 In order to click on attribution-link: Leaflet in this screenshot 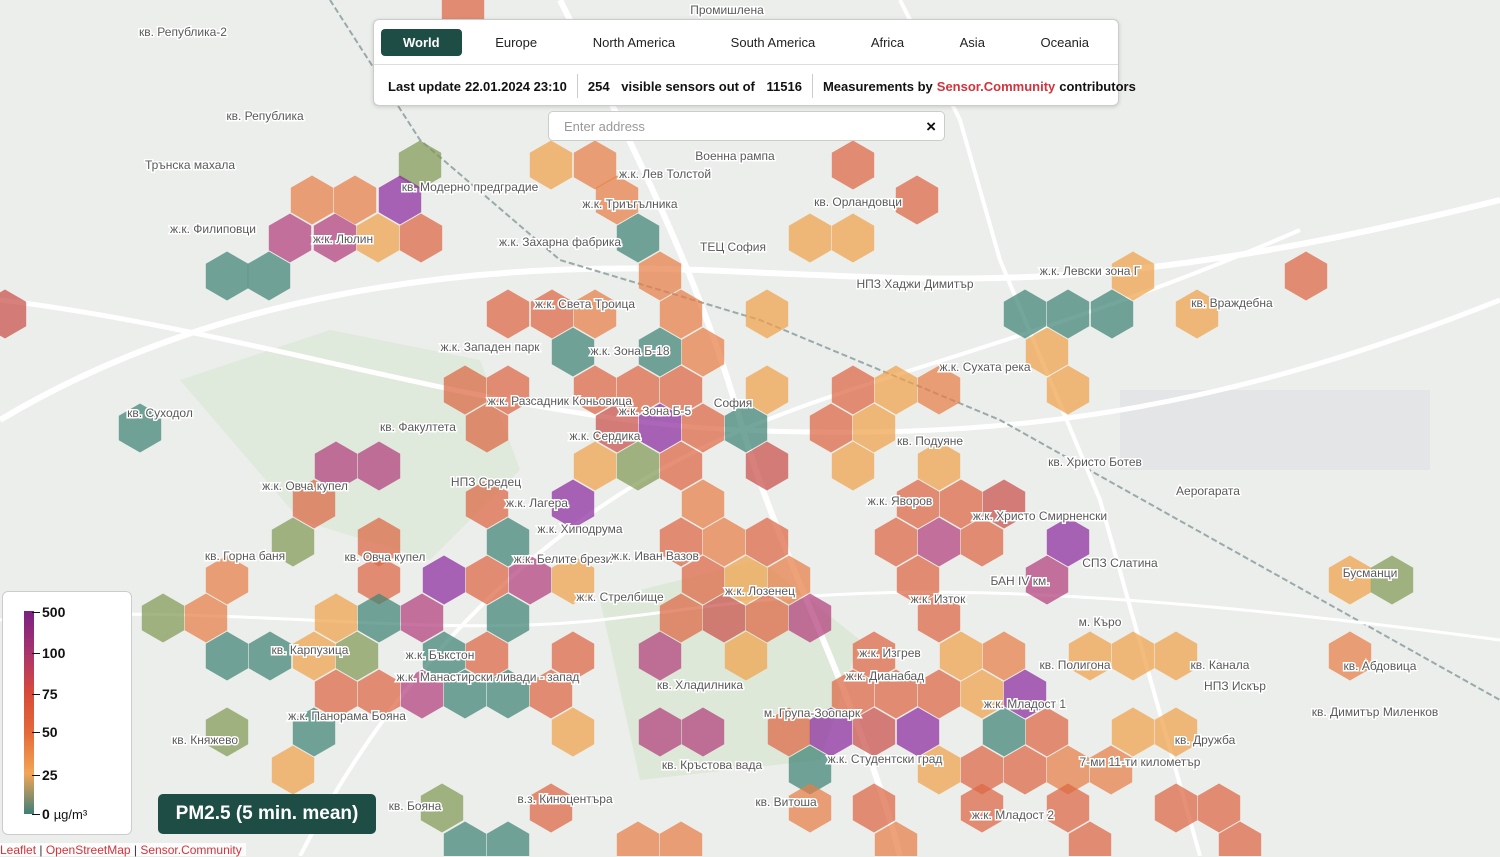, I will do `click(18, 850)`.